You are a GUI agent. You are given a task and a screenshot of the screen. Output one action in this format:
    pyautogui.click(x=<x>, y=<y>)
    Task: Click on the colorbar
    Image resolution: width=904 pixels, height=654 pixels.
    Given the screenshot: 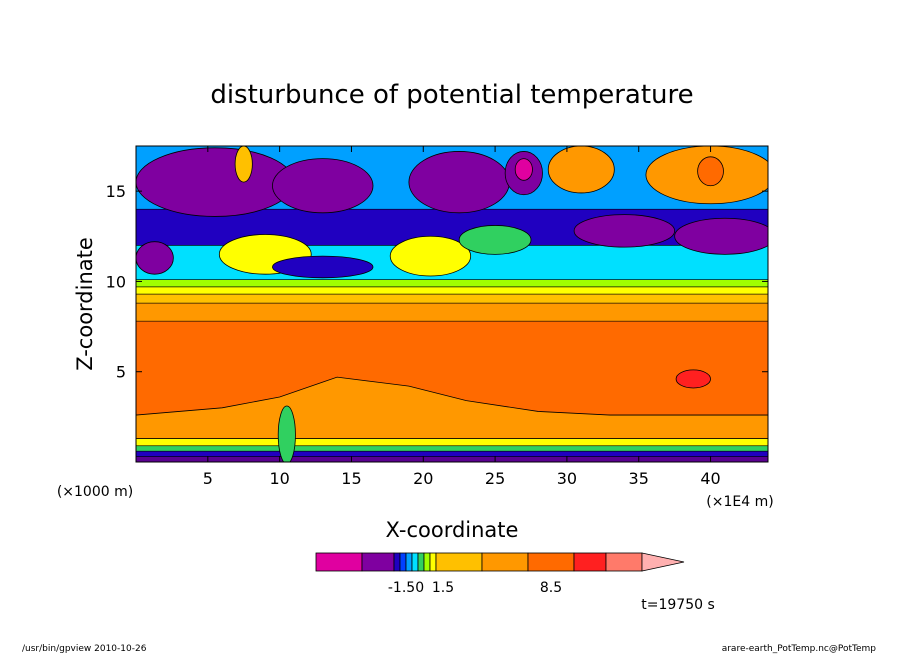 What is the action you would take?
    pyautogui.click(x=500, y=562)
    